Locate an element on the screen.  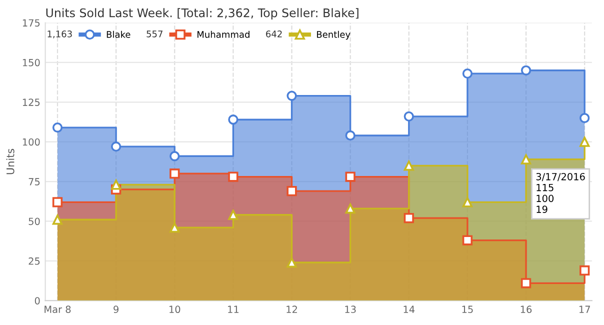
y-tick-label: 25 is located at coordinates (34, 261).